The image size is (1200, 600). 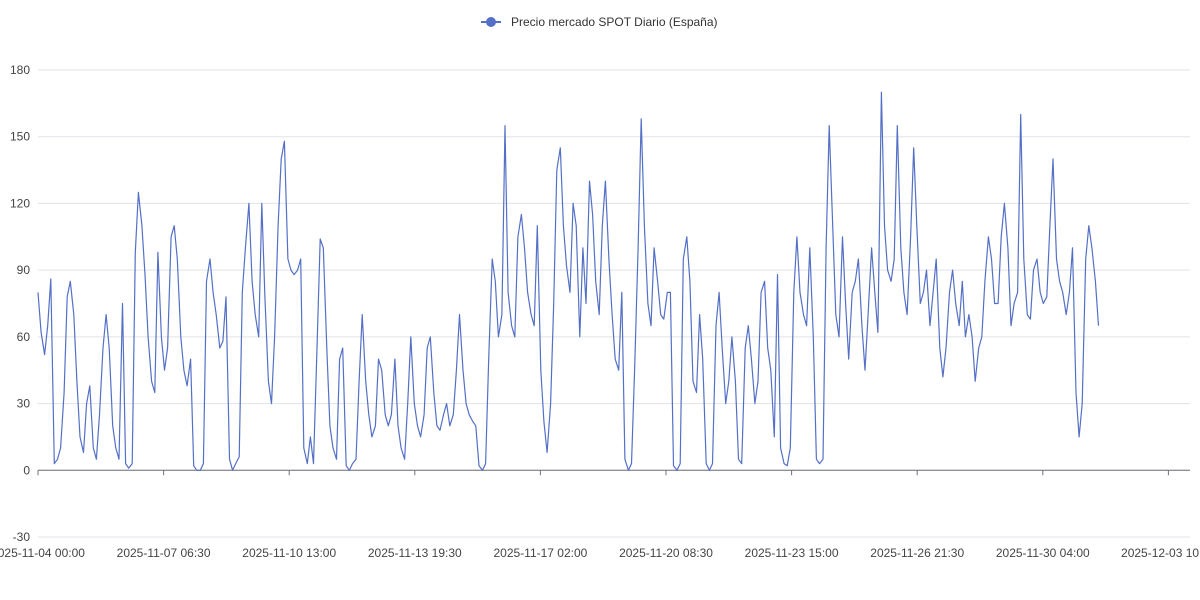 What do you see at coordinates (540, 553) in the screenshot?
I see `x-tick-label: 2025-11-17 02:00` at bounding box center [540, 553].